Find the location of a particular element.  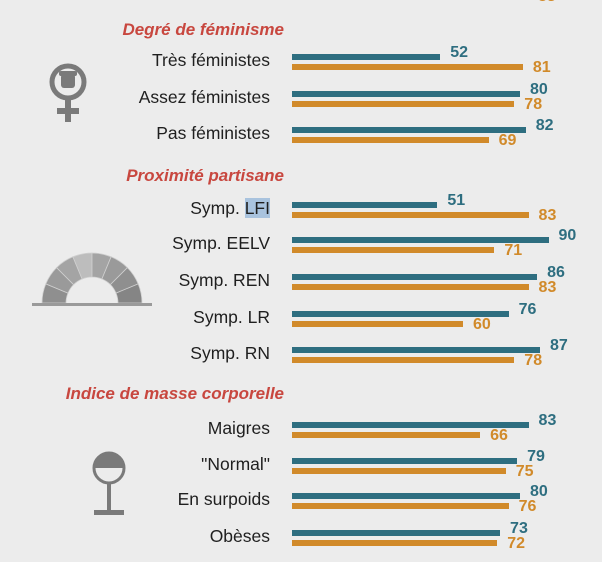

value-label-series-a: 51 is located at coordinates (456, 200).